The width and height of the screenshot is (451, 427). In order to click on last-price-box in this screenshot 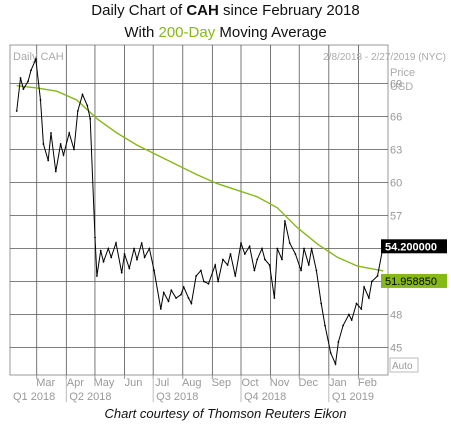, I will do `click(414, 246)`.